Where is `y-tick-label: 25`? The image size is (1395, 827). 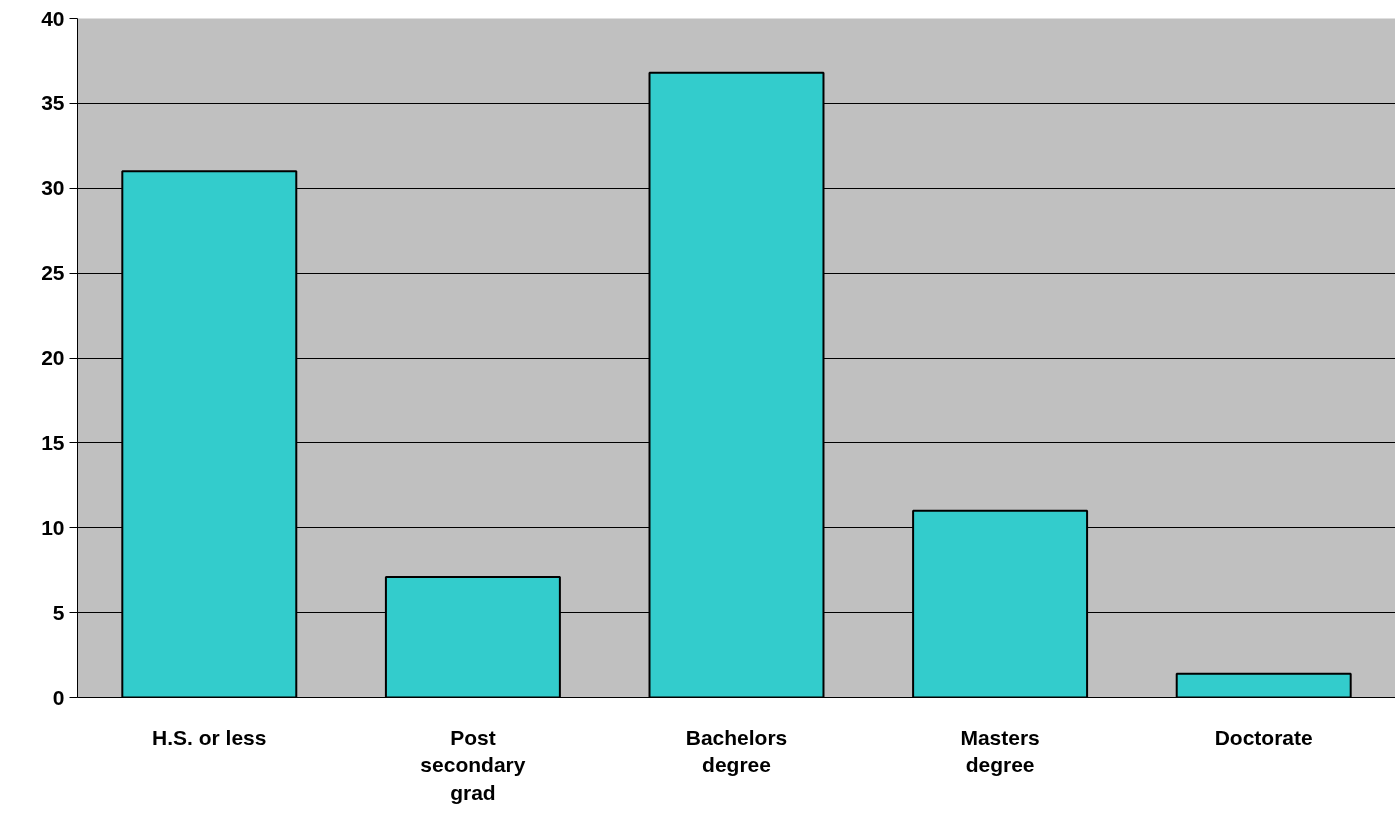
y-tick-label: 25 is located at coordinates (53, 273).